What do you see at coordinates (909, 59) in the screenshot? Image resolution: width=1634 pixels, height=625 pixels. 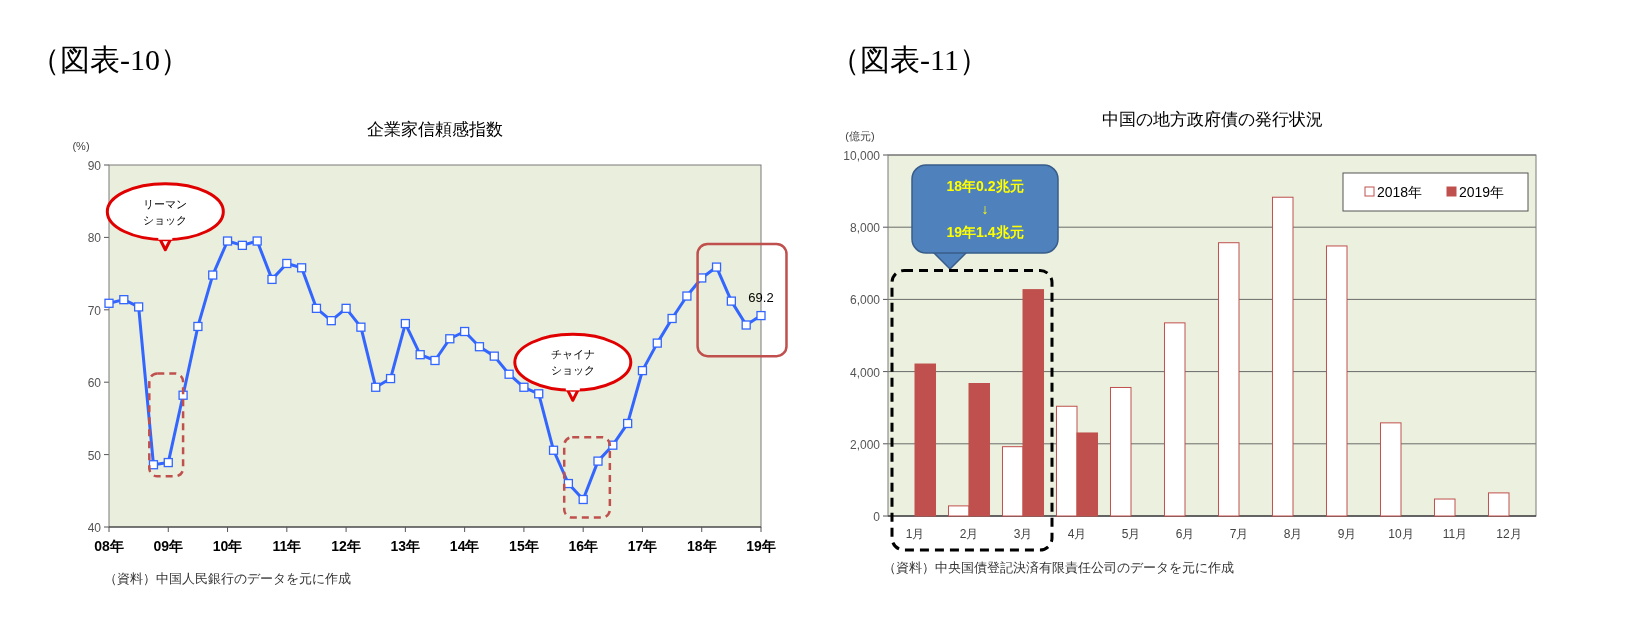 I see `text: （図表-11）` at bounding box center [909, 59].